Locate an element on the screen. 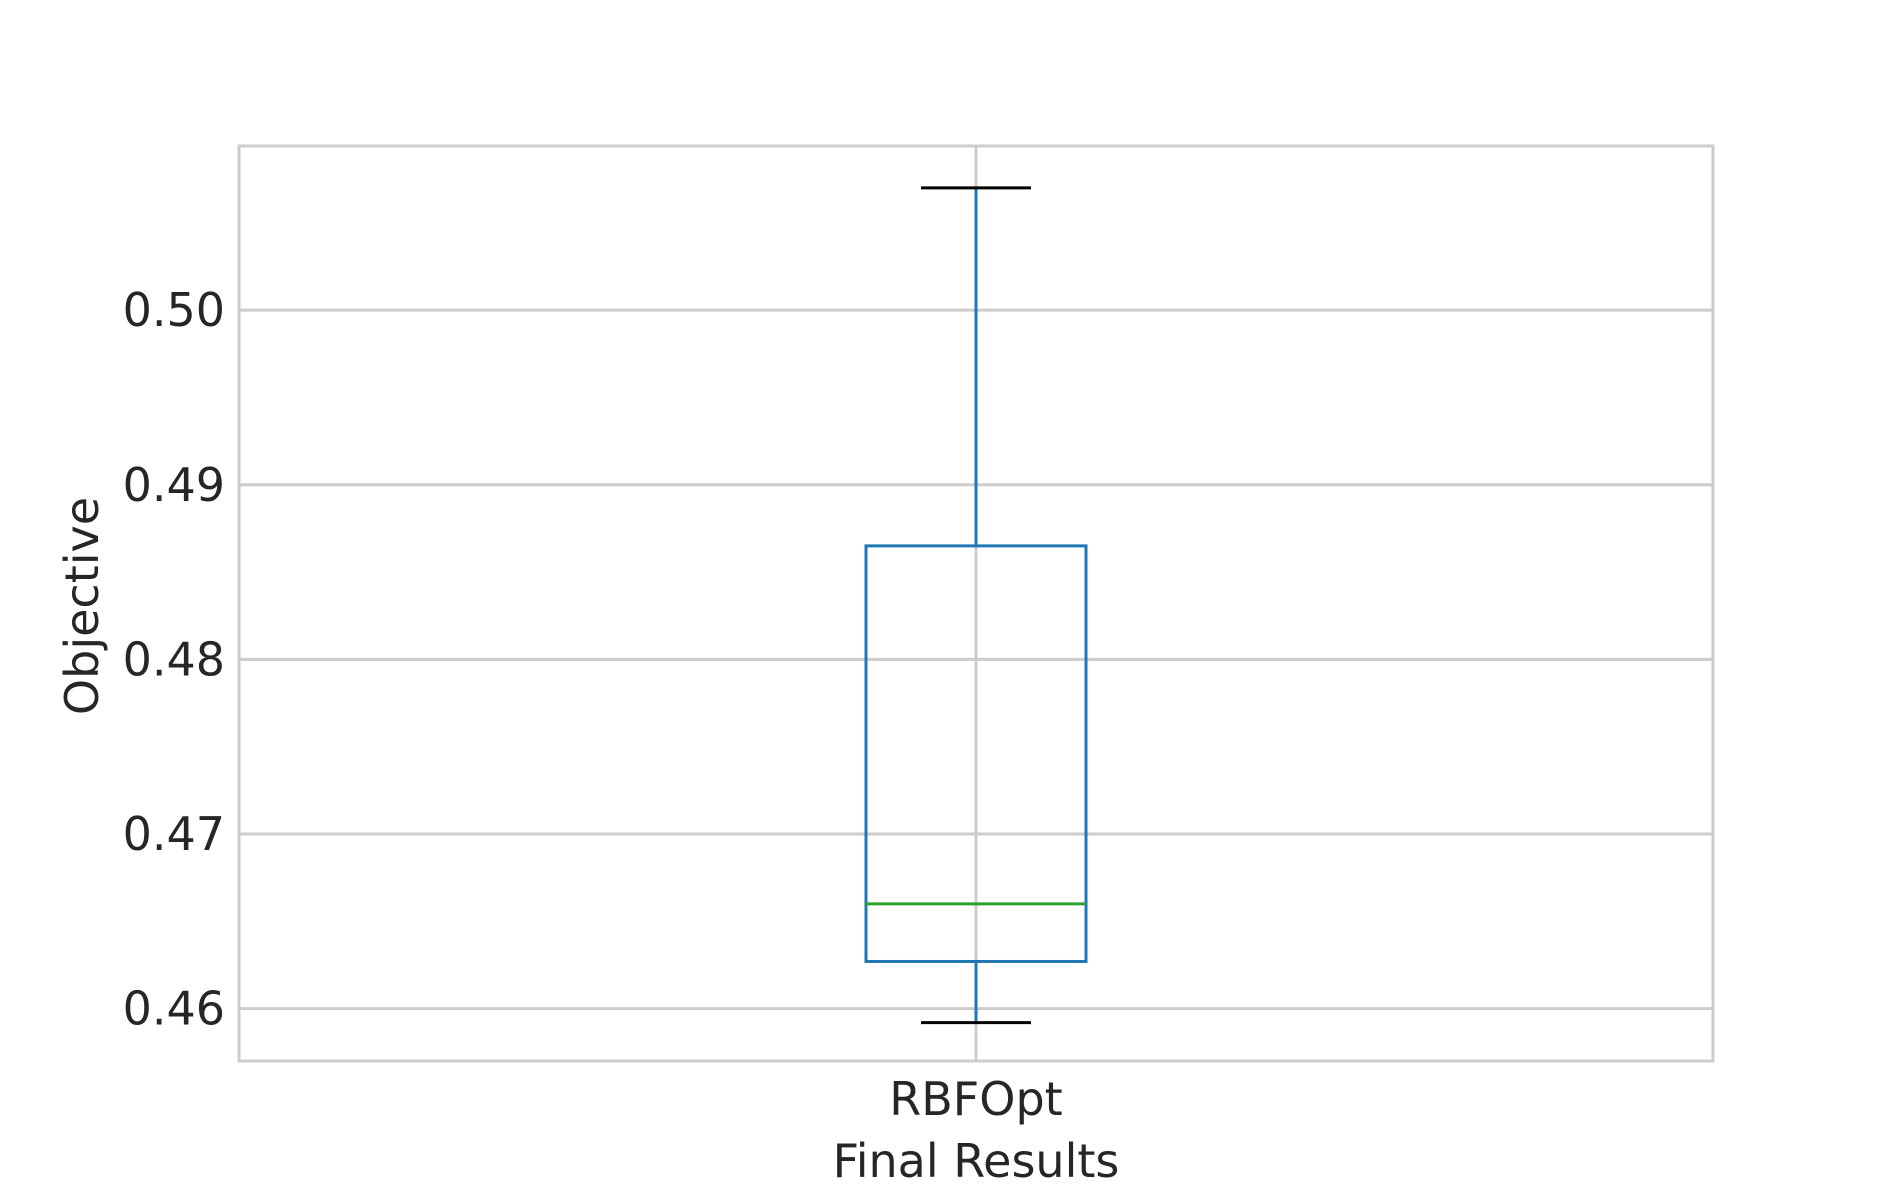 This screenshot has height=1200, width=1884. x-tick-labels: RBFOpt is located at coordinates (975, 1099).